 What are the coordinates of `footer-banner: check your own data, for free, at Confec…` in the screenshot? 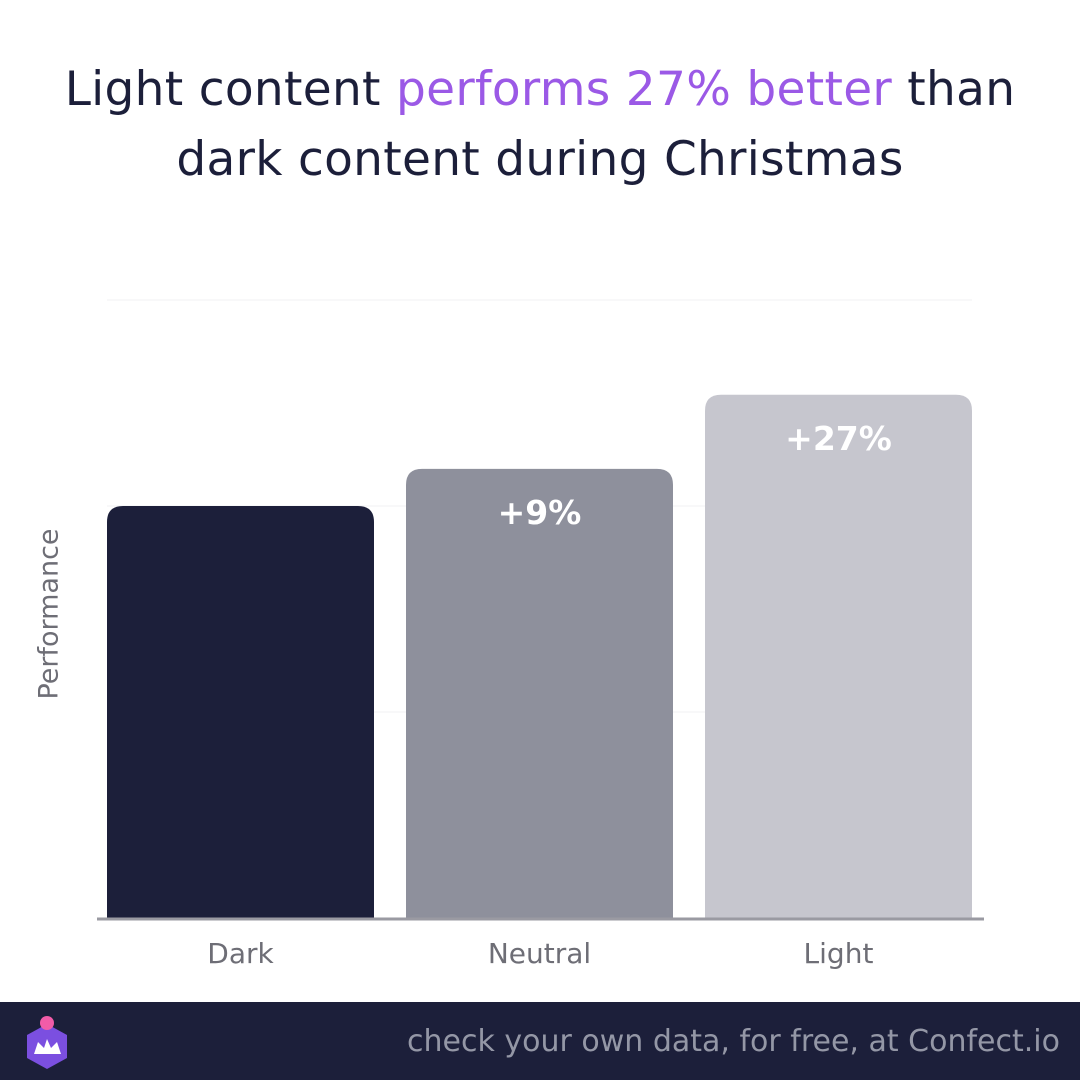 It's located at (540, 1041).